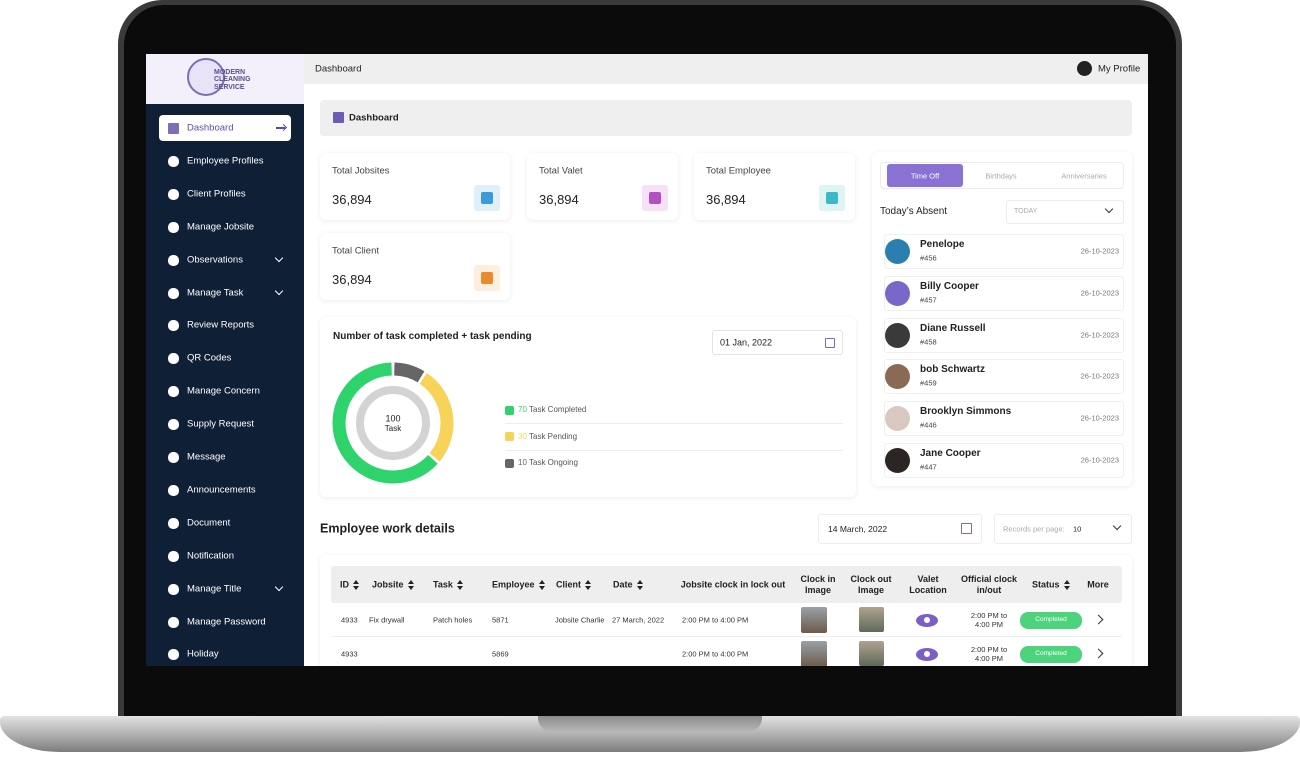 Image resolution: width=1300 pixels, height=757 pixels. Describe the element at coordinates (858, 528) in the screenshot. I see `date-text: 14 March, 2022` at that location.